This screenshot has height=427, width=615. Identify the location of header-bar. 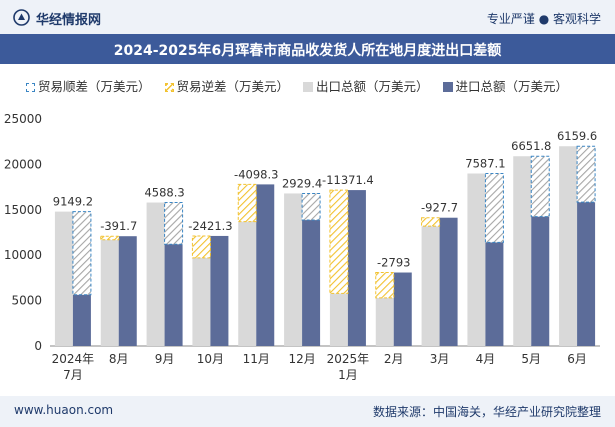
(307, 17).